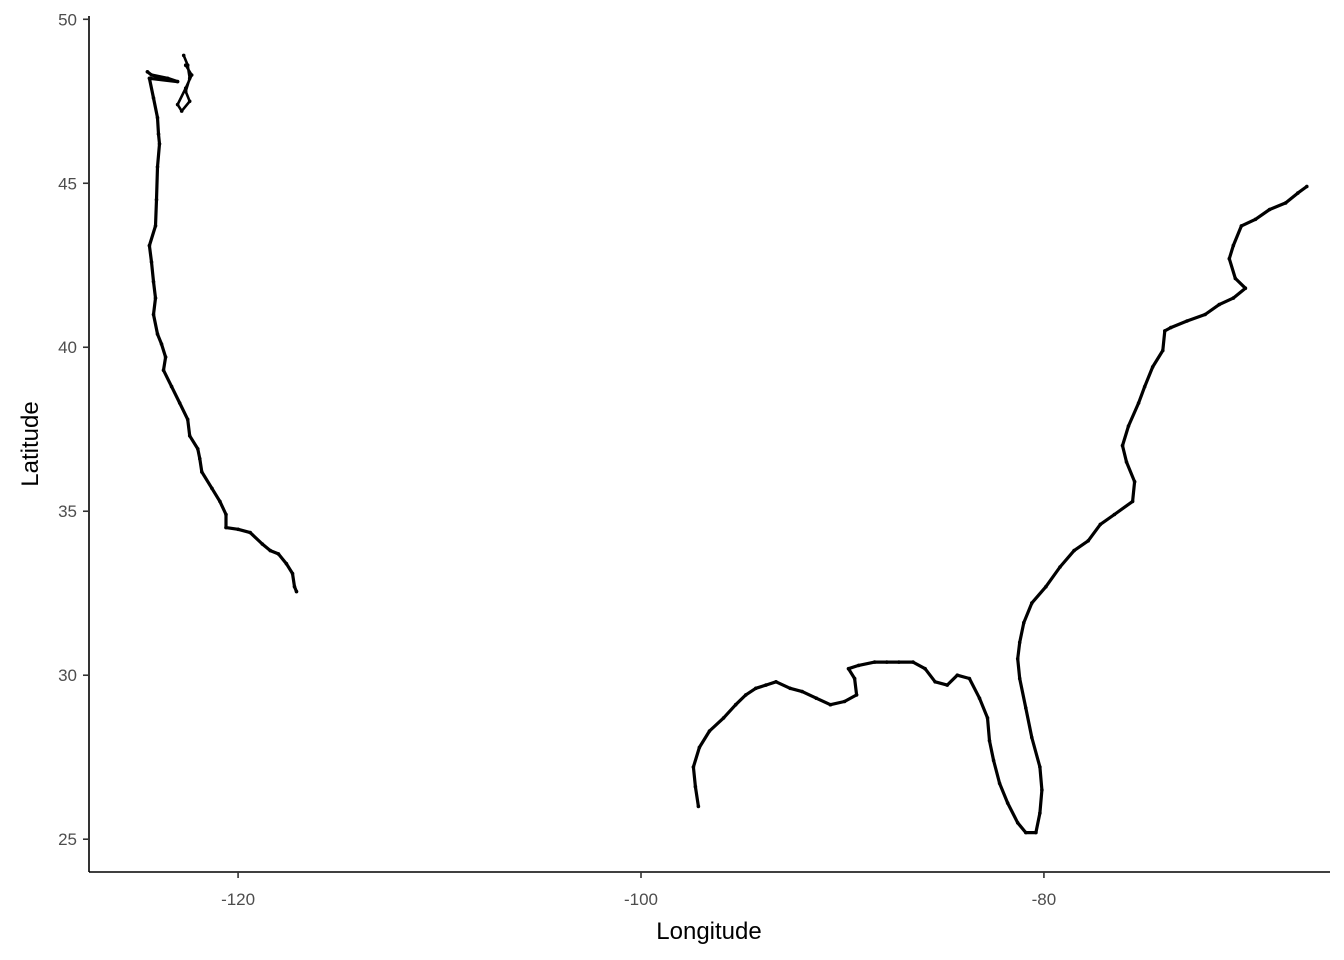 This screenshot has width=1344, height=960. I want to click on y-axis-title: Latitude, so click(30, 443).